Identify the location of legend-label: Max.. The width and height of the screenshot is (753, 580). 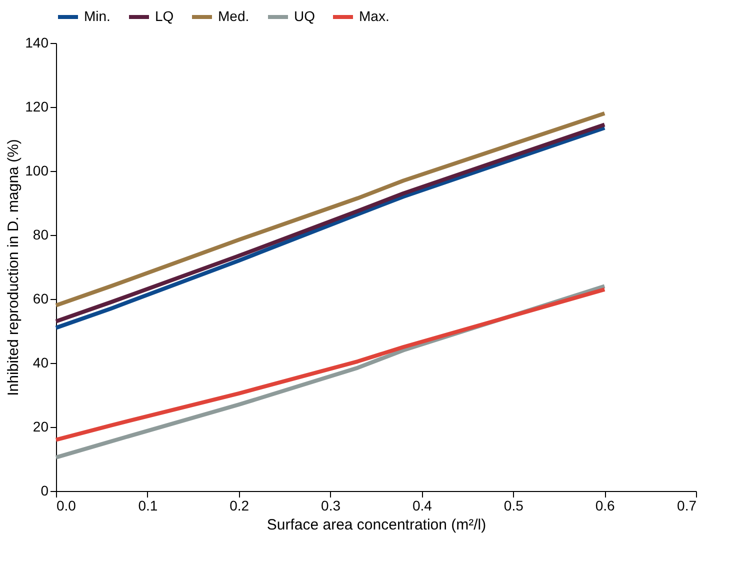
(374, 16).